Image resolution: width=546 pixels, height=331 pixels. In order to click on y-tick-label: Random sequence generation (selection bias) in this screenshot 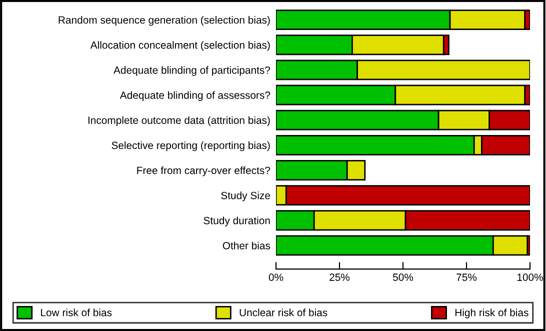, I will do `click(164, 21)`.